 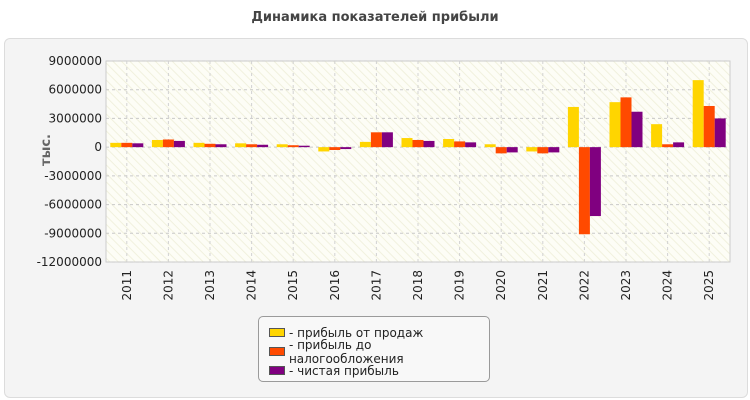 I want to click on x-tick-label: 2016, so click(x=335, y=285).